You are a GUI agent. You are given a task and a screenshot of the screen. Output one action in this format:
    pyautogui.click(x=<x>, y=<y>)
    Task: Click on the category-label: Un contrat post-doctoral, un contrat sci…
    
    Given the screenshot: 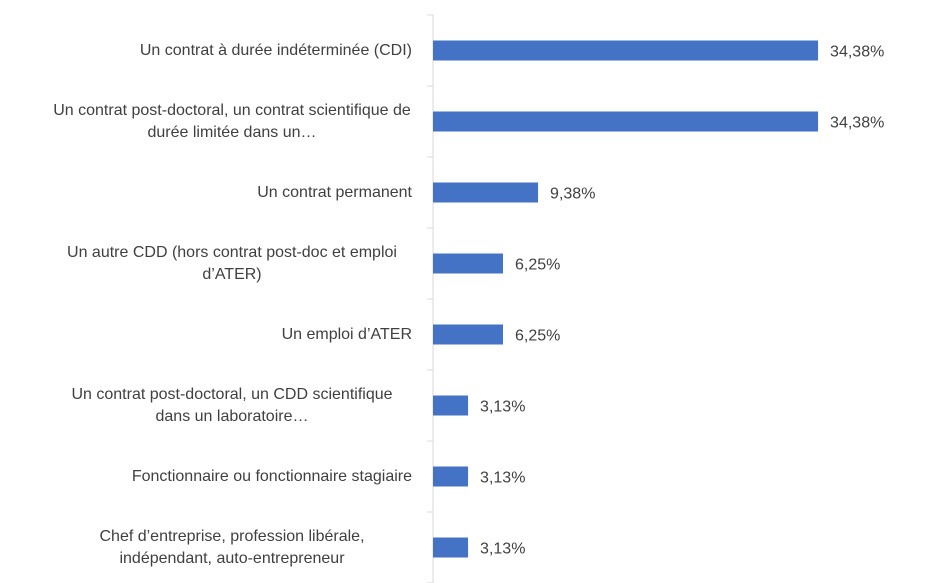 What is the action you would take?
    pyautogui.click(x=232, y=121)
    